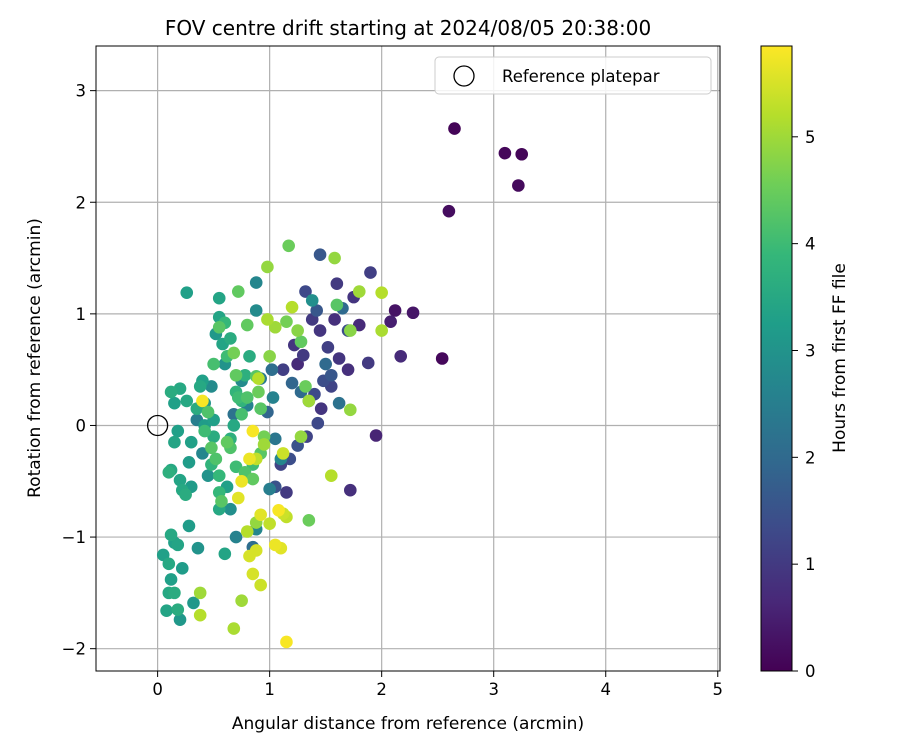 The image size is (900, 754). I want to click on legend-label: Reference platepar, so click(581, 76).